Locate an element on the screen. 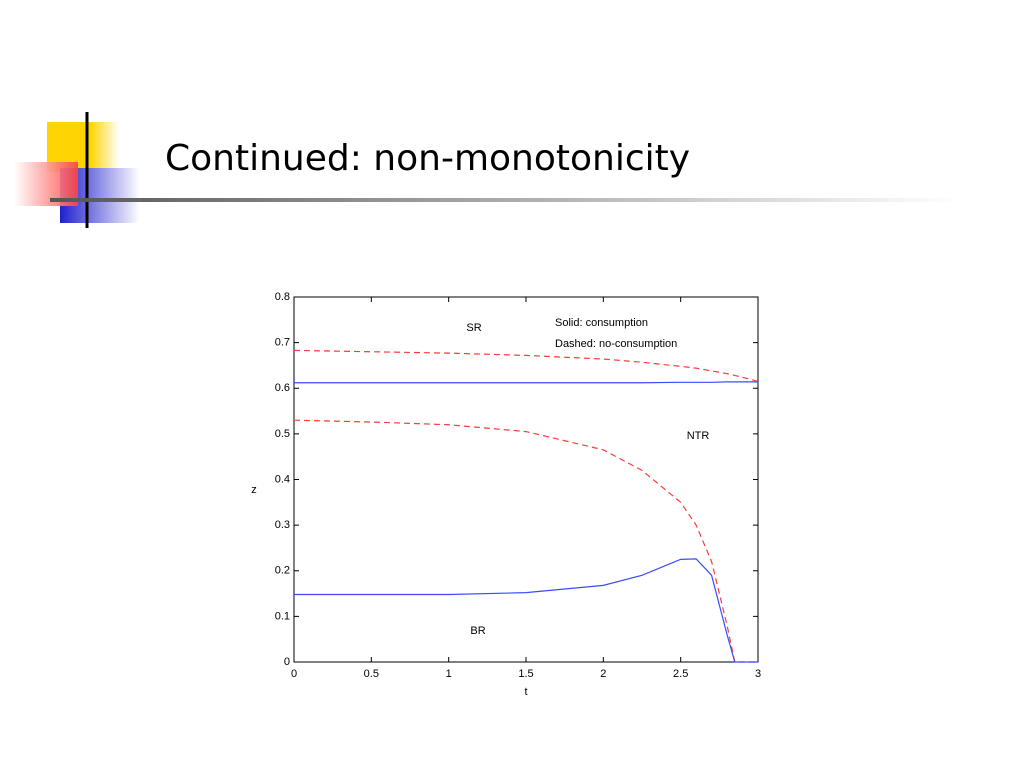 The image size is (1024, 768). x-tick-label: 1 is located at coordinates (449, 674).